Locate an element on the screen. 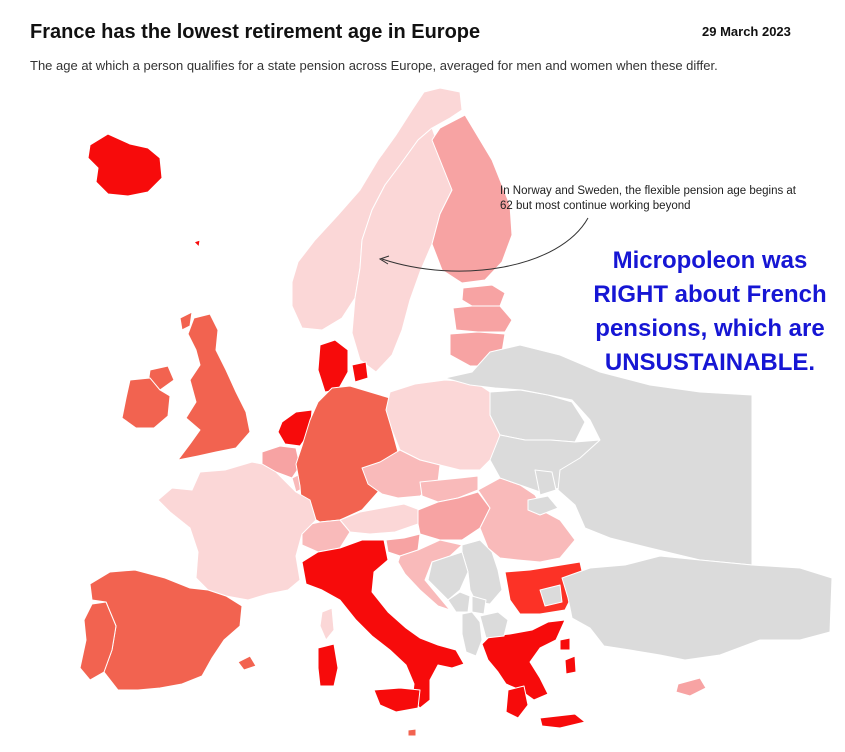 The width and height of the screenshot is (845, 752). country-france is located at coordinates (246, 551).